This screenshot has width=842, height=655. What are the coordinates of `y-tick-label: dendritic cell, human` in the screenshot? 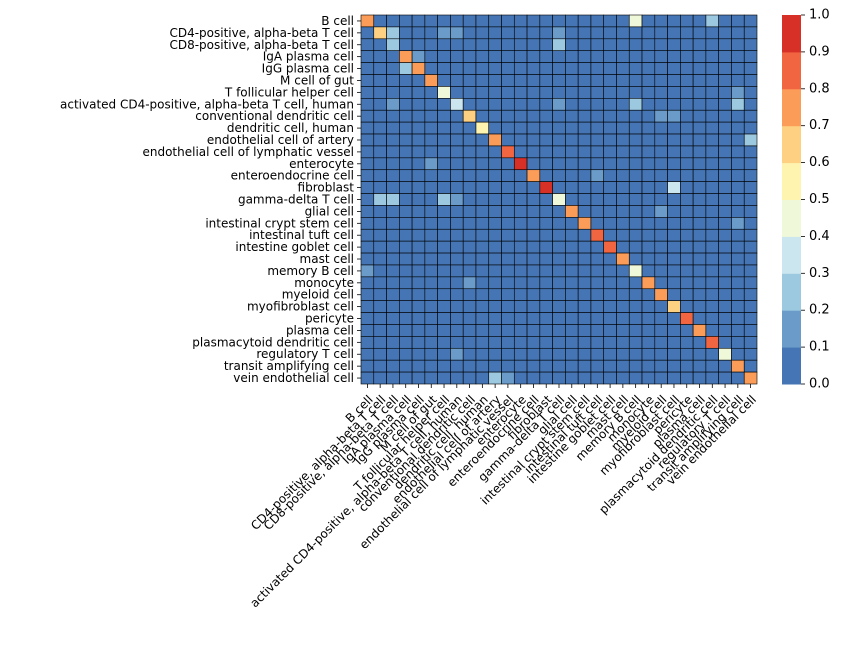 It's located at (290, 128).